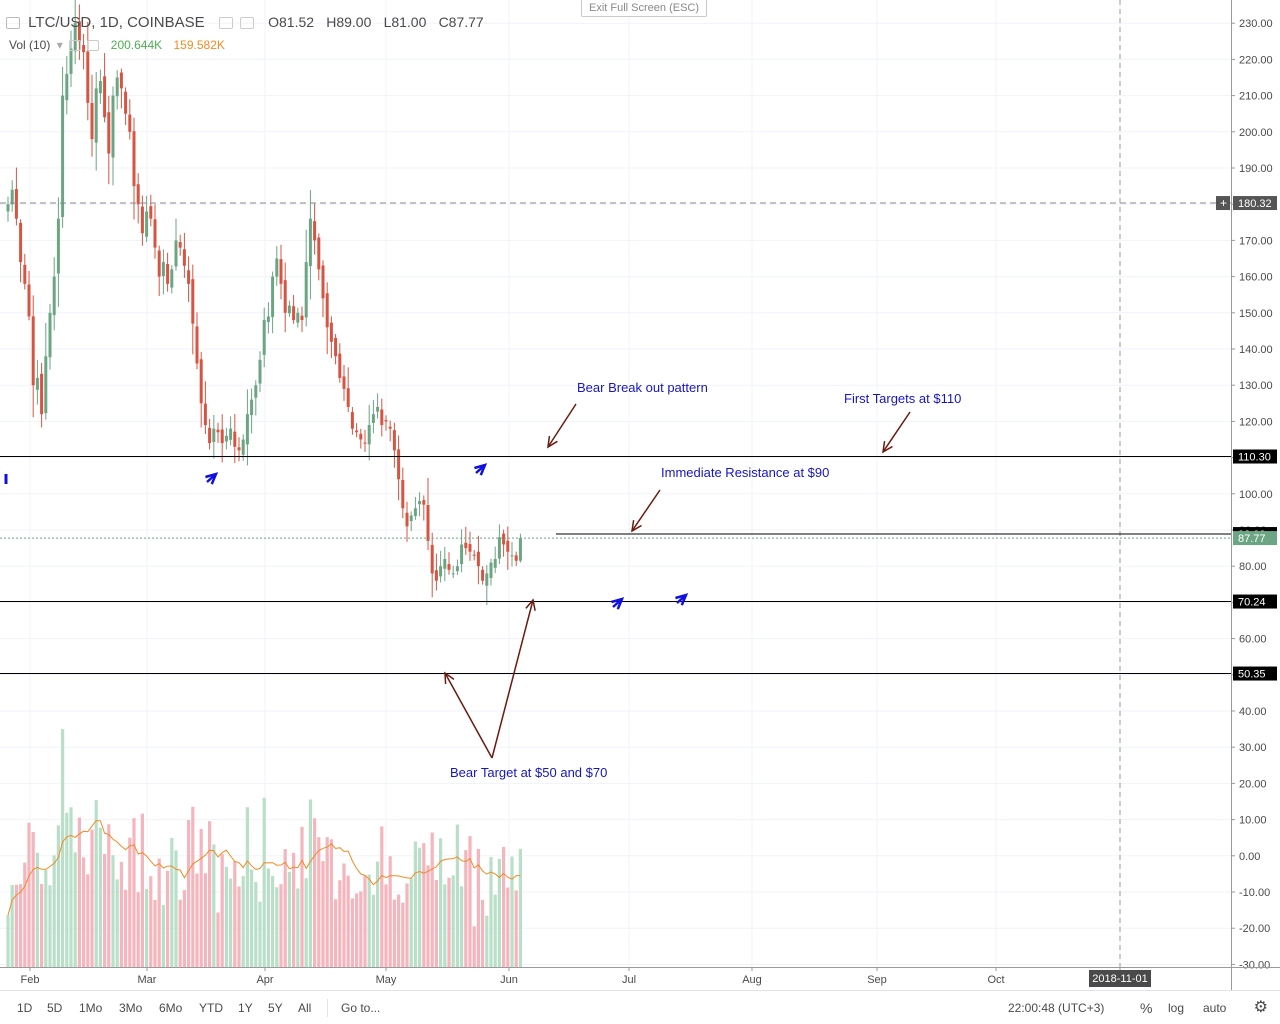 This screenshot has width=1280, height=1024. I want to click on chevron-down-icon: ▾, so click(59, 45).